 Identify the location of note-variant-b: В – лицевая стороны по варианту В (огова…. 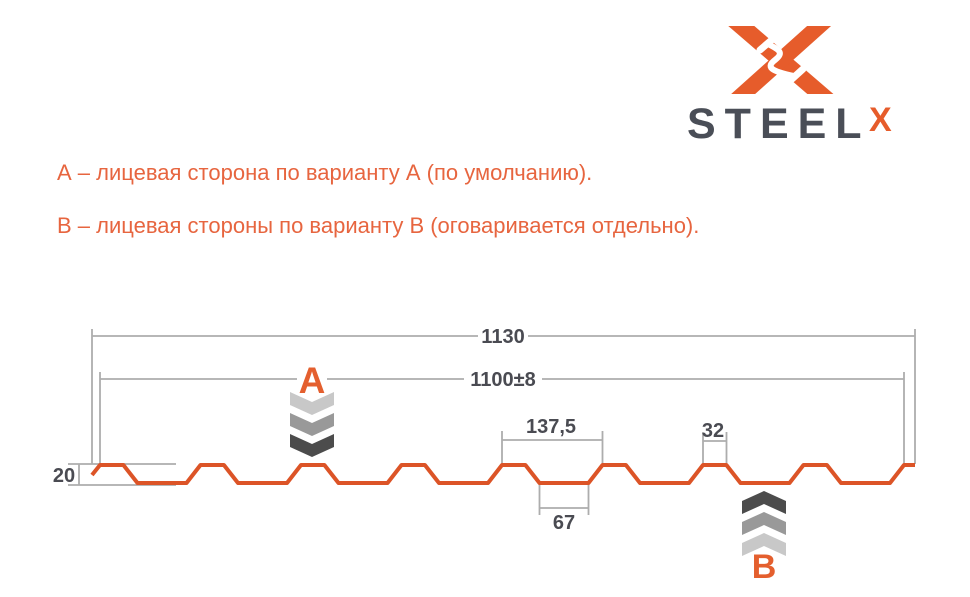
(378, 225).